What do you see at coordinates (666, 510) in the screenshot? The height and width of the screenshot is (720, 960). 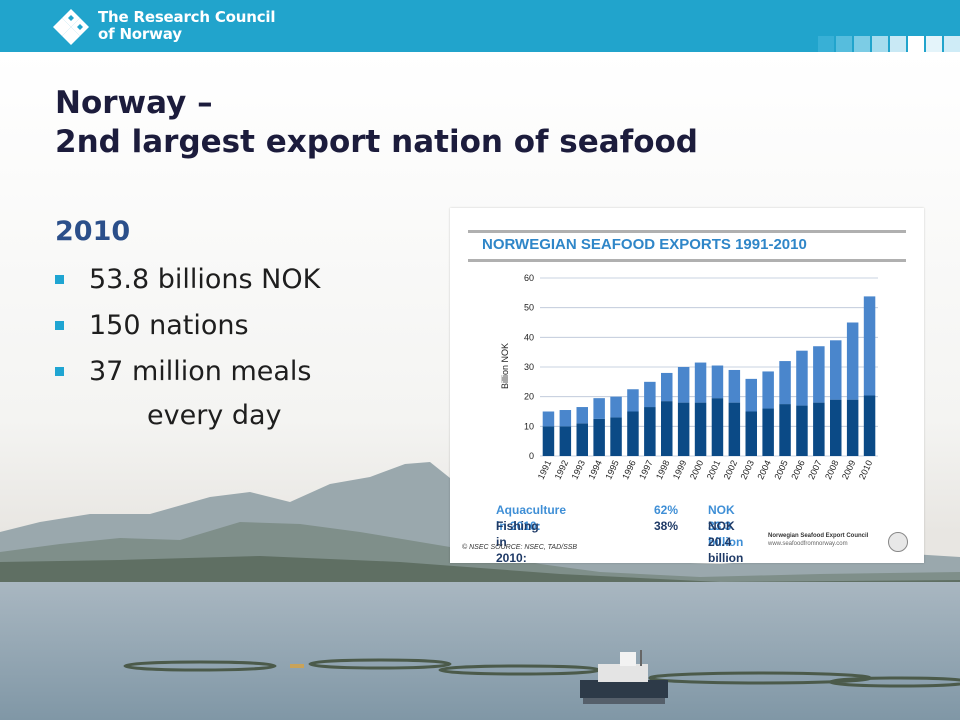 I see `summary-share: 62%` at bounding box center [666, 510].